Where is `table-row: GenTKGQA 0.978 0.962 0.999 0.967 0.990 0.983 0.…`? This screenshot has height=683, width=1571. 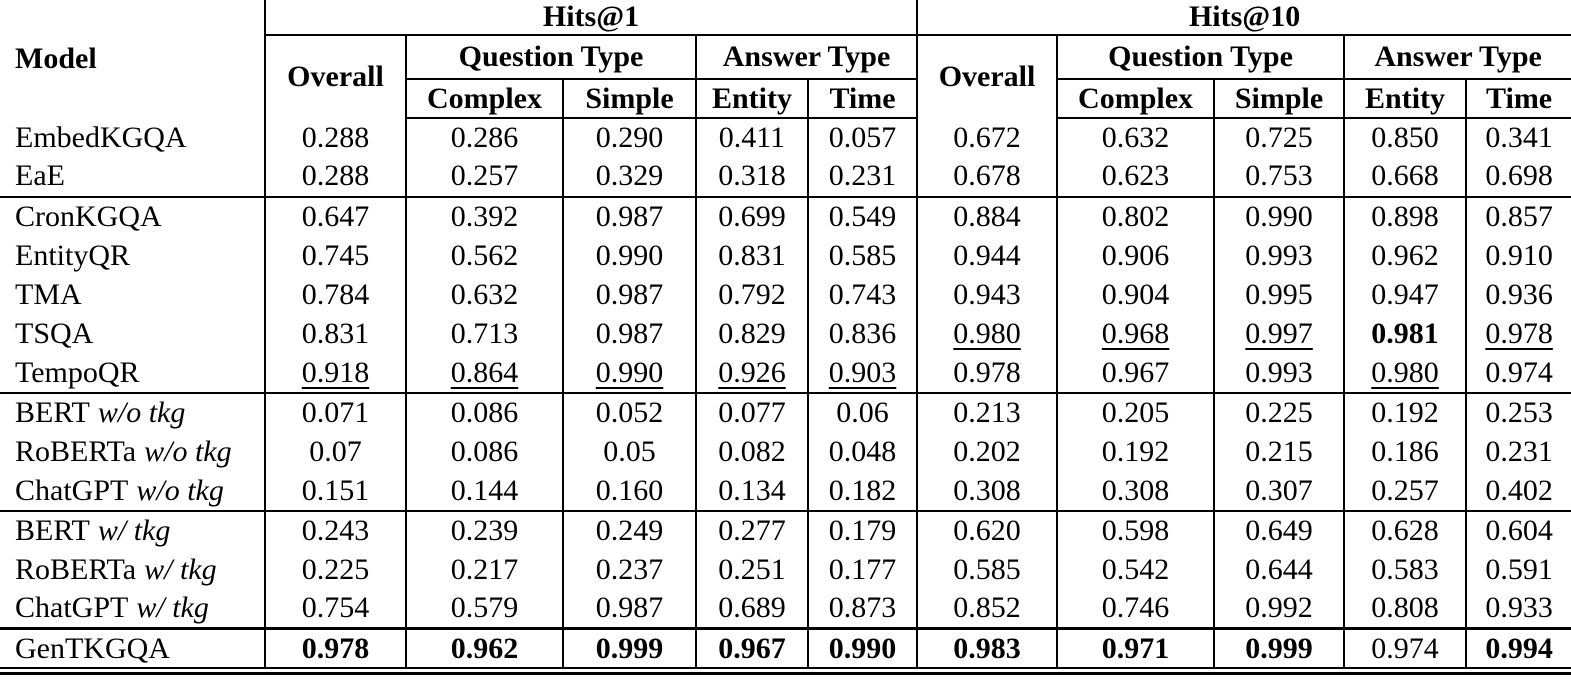
table-row: GenTKGQA 0.978 0.962 0.999 0.967 0.990 0.983 0.… is located at coordinates (785, 649).